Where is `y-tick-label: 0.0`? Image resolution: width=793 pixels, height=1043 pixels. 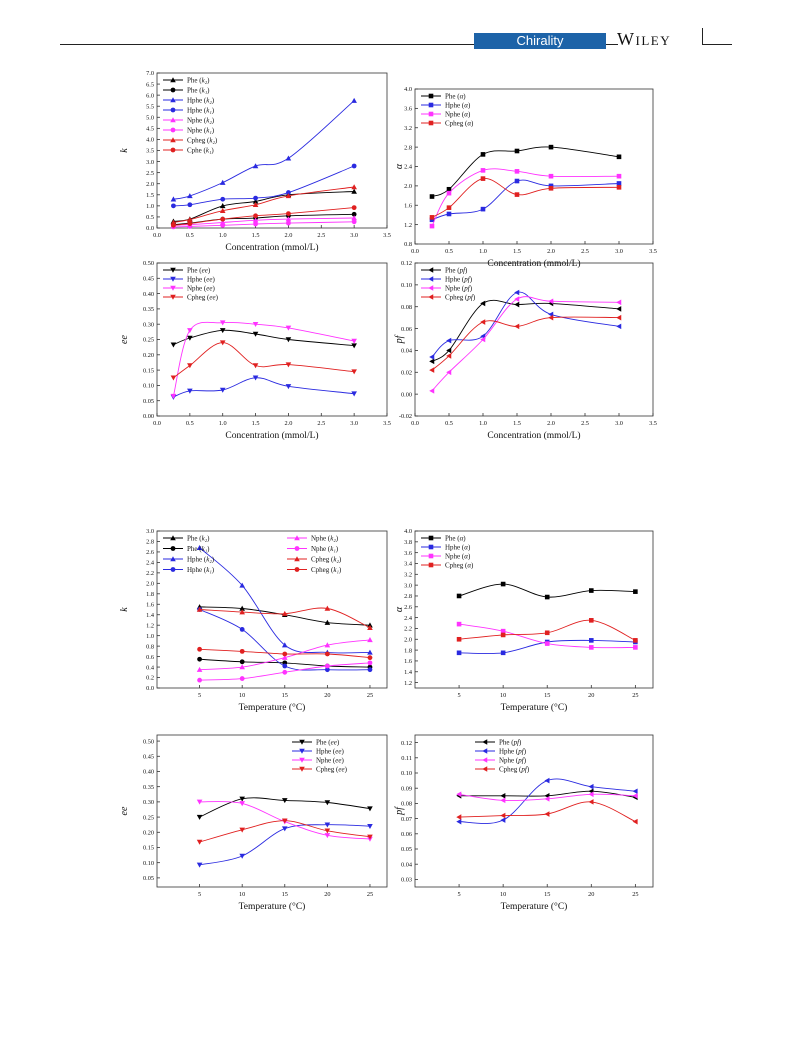 y-tick-label: 0.0 is located at coordinates (150, 688).